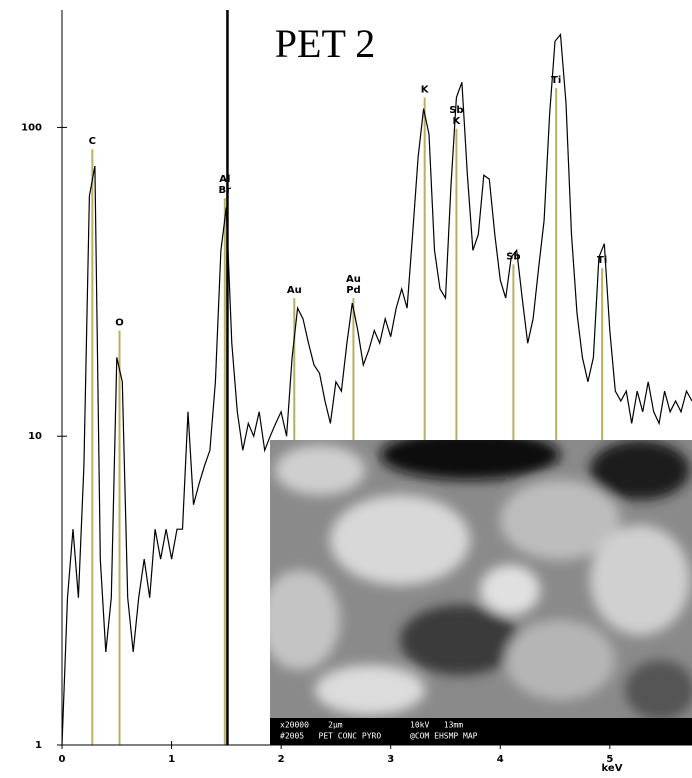 This screenshot has width=692, height=778. What do you see at coordinates (225, 190) in the screenshot?
I see `element-label: Br` at bounding box center [225, 190].